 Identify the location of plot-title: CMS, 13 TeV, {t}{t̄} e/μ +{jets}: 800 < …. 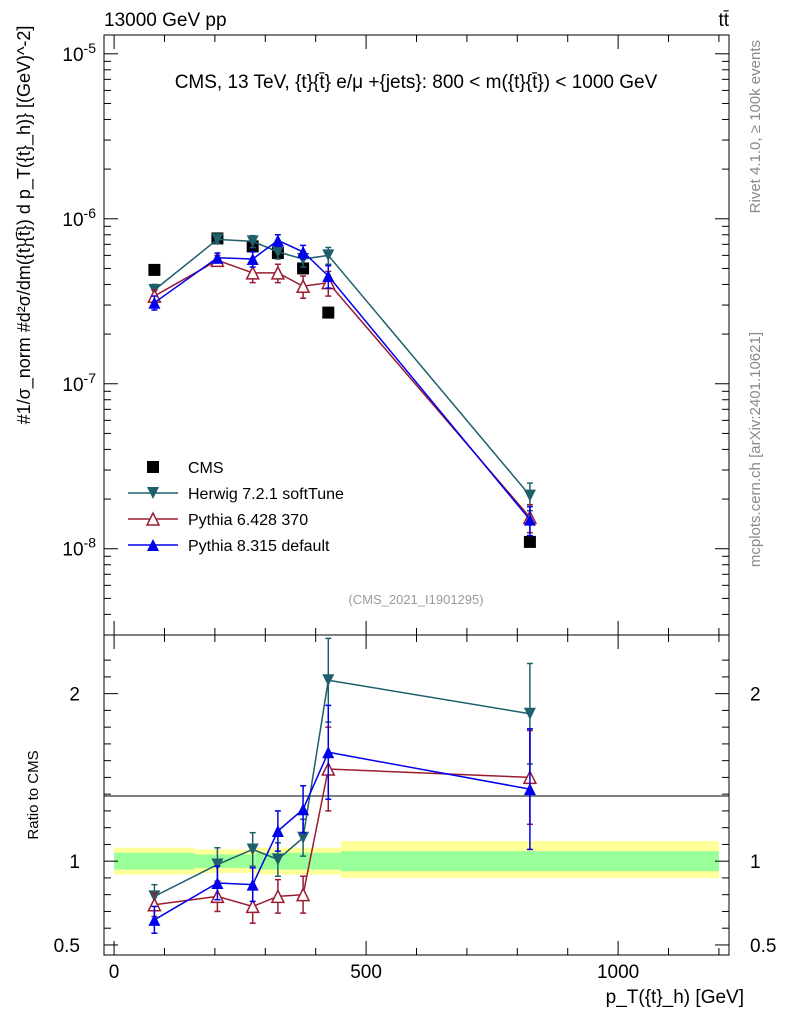
(416, 82).